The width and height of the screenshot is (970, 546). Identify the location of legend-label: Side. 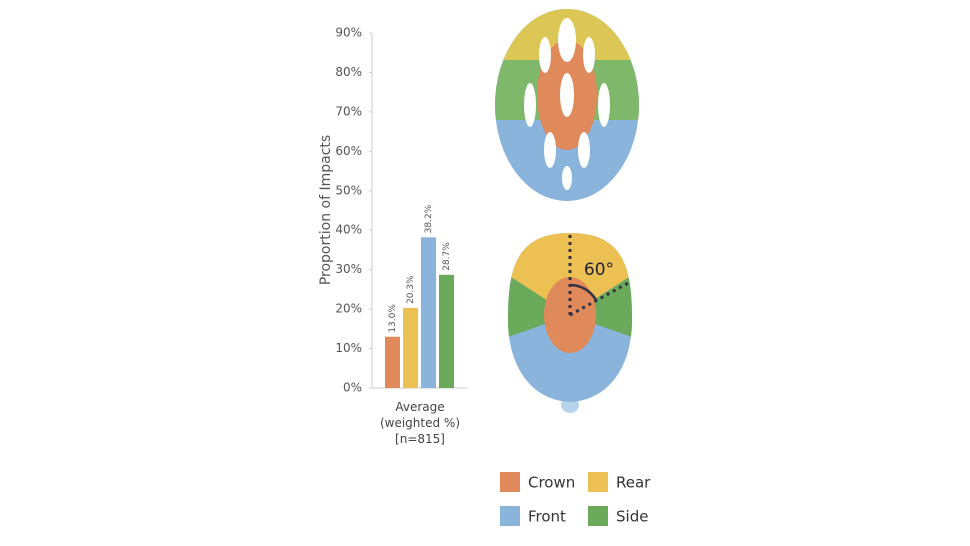
(632, 517).